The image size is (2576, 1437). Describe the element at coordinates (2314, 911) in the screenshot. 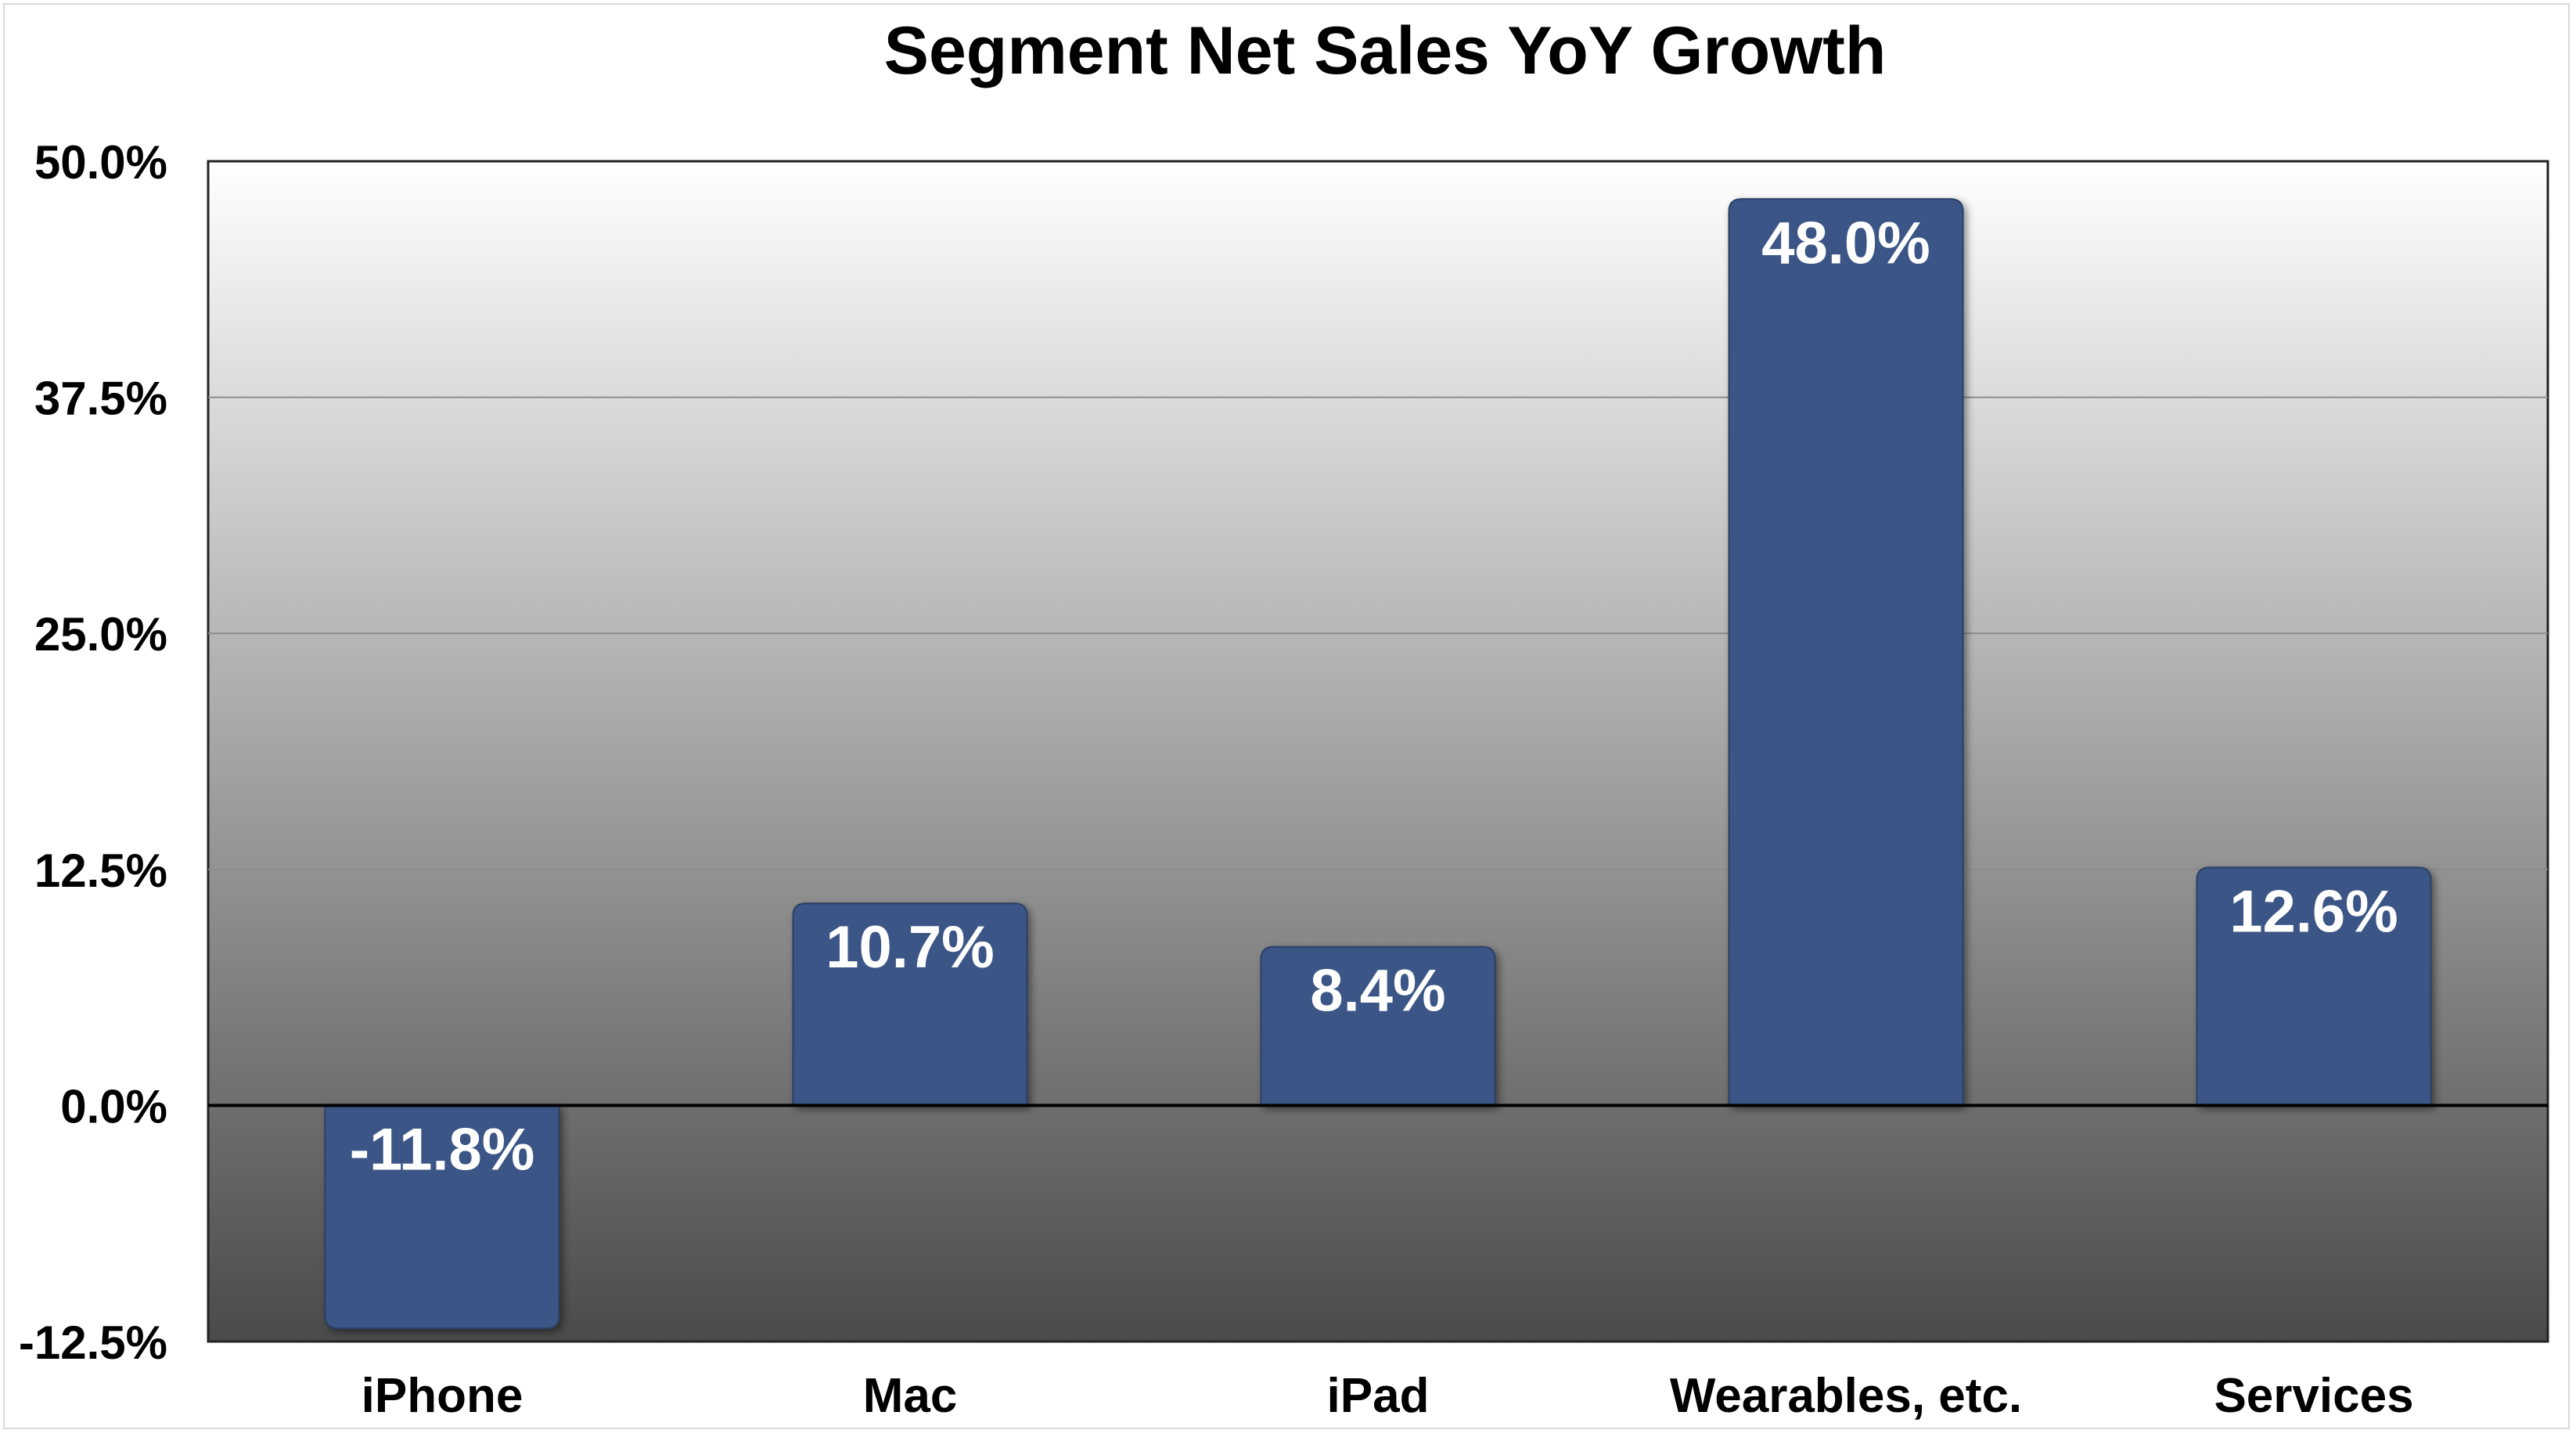

I see `data-label: 12.6%` at that location.